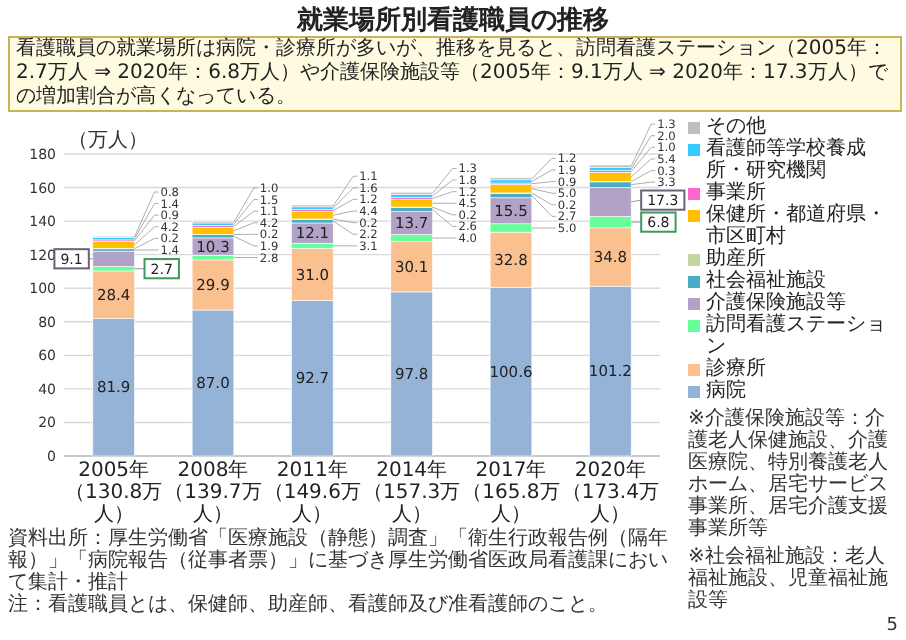 This screenshot has height=640, width=906. I want to click on text: ※社会福祉施設：老人福祉施設、児童福祉施設等, so click(789, 579).